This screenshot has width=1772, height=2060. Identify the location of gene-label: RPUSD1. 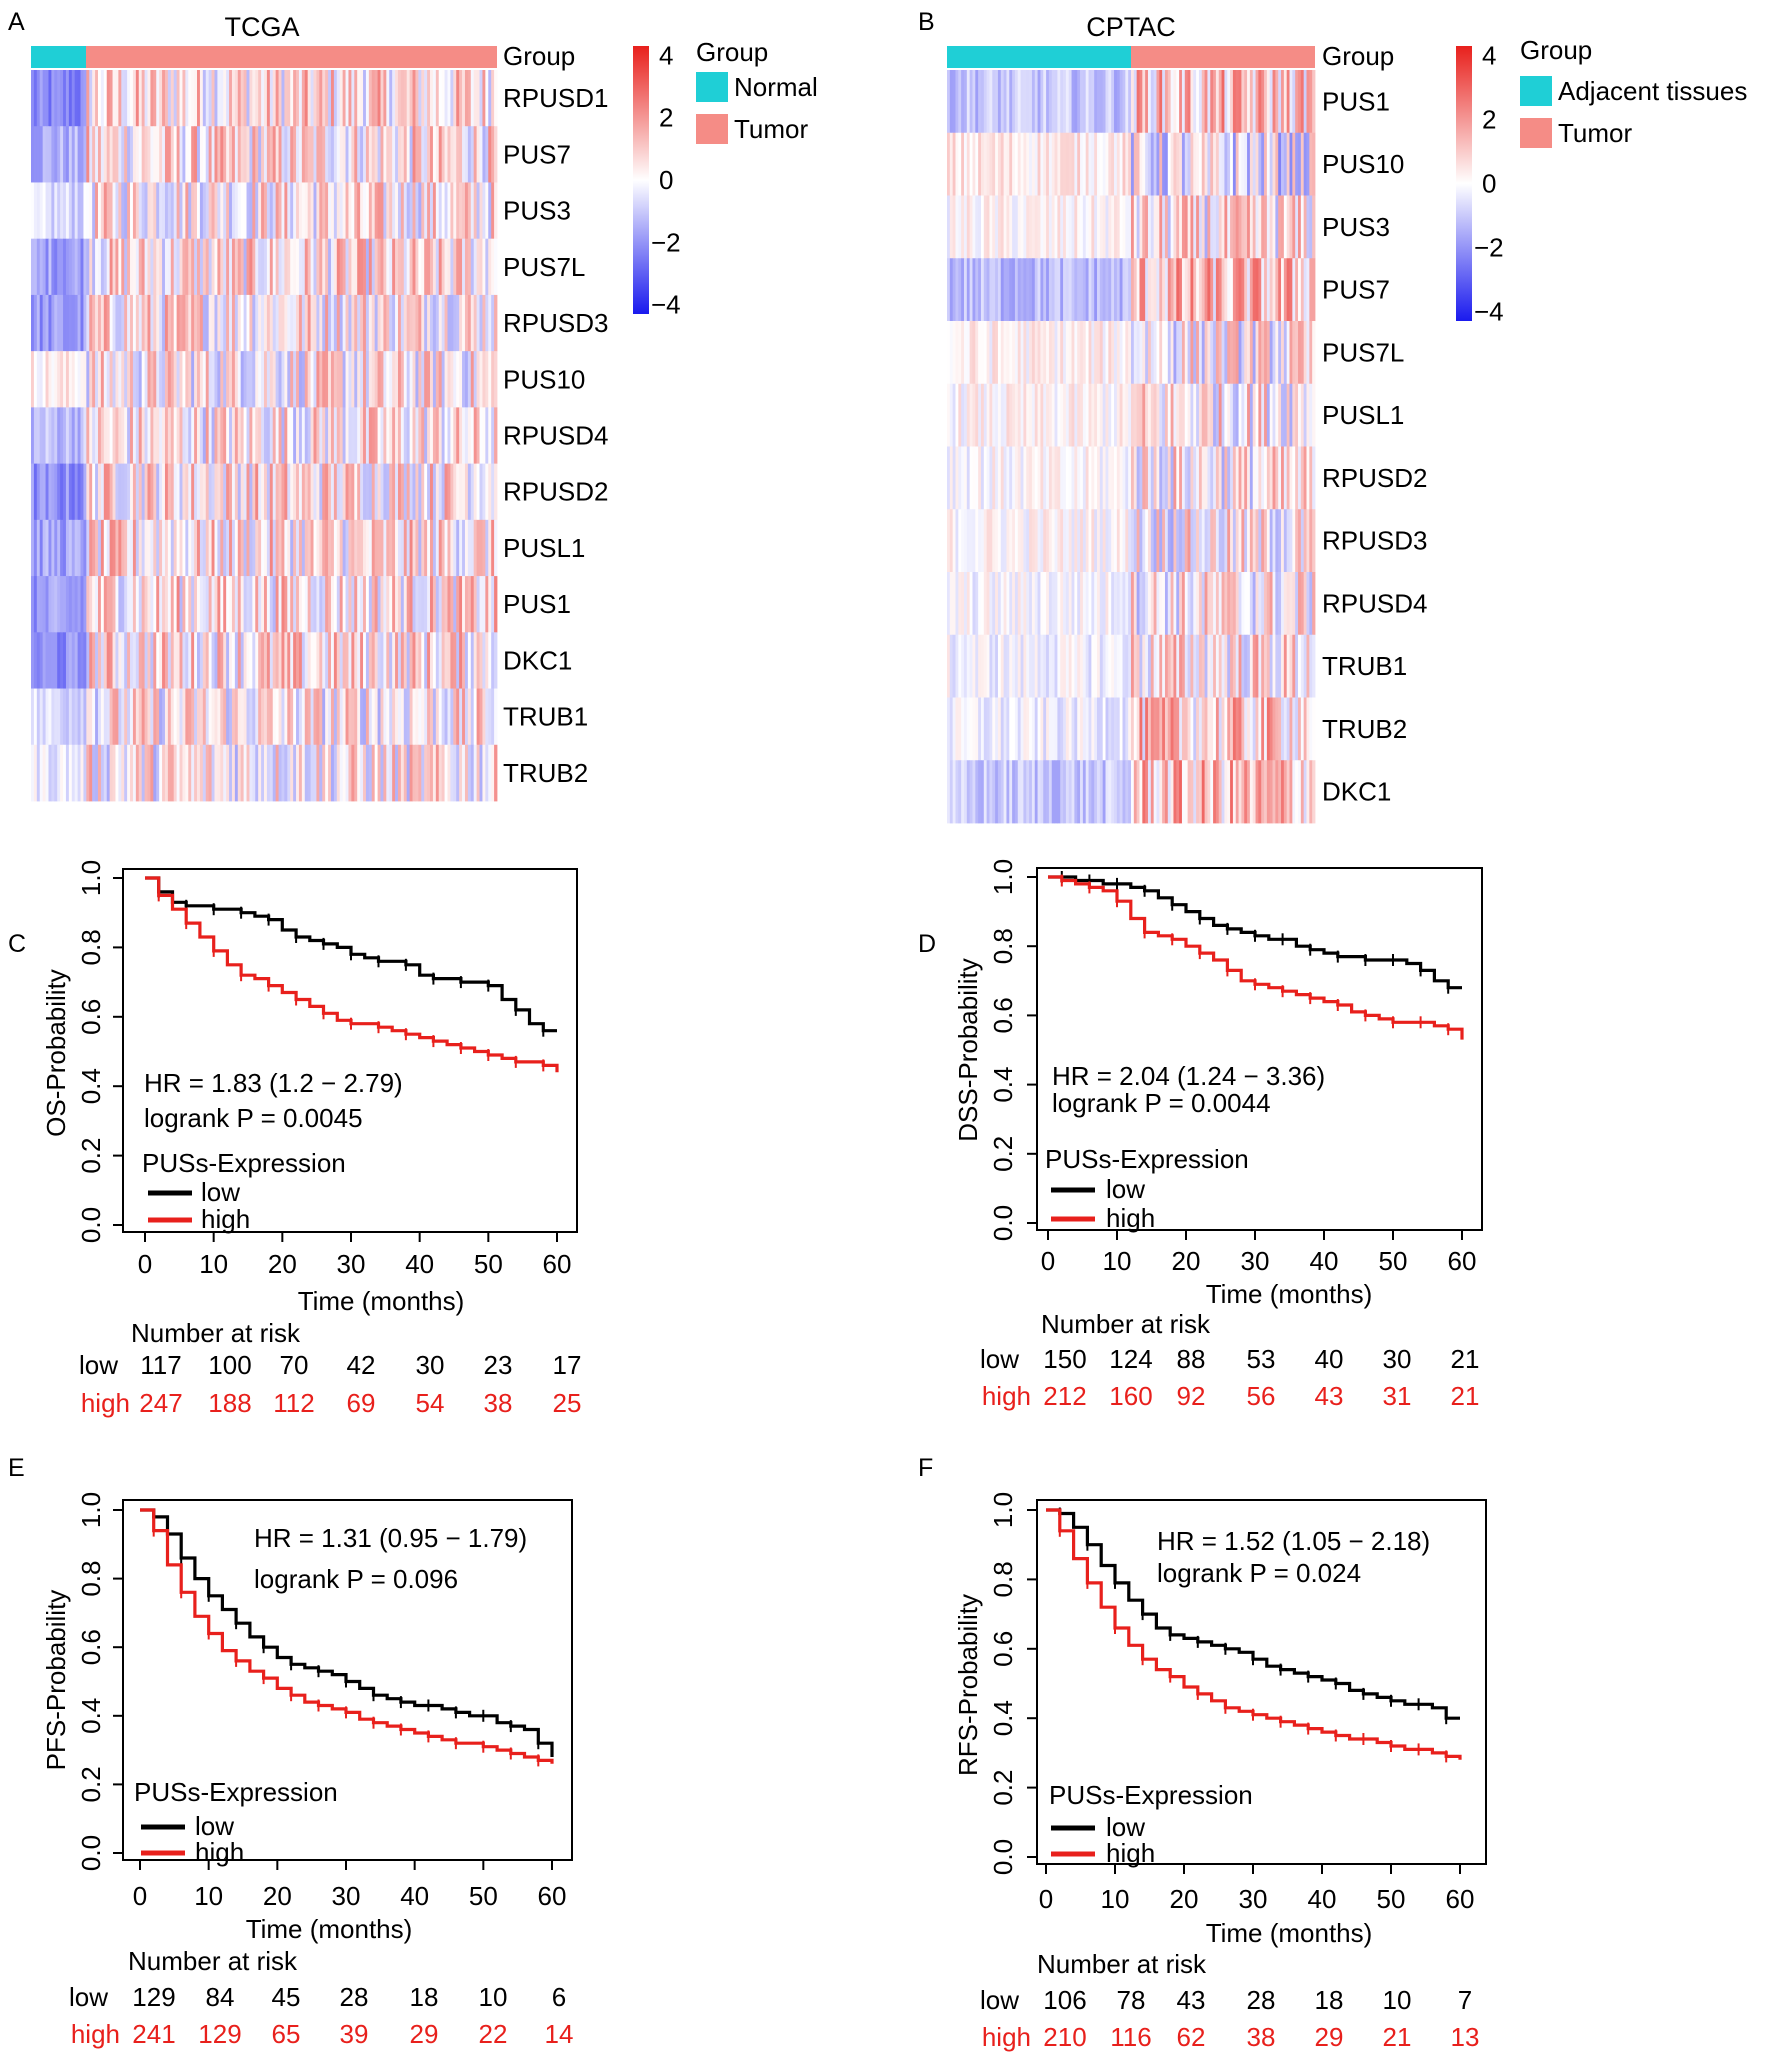
(555, 98).